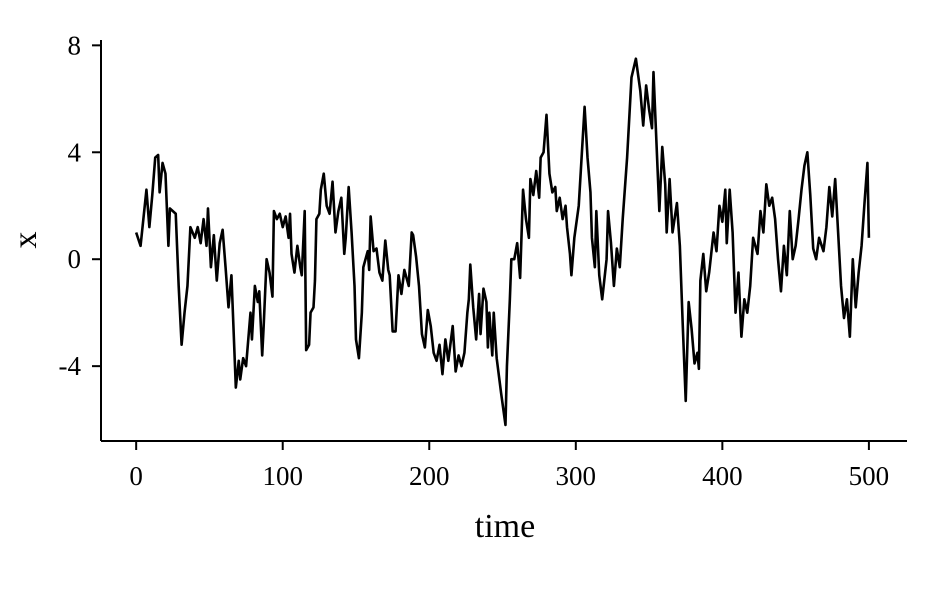 The image size is (944, 595). Describe the element at coordinates (70, 366) in the screenshot. I see `y-tick-label: -4` at that location.